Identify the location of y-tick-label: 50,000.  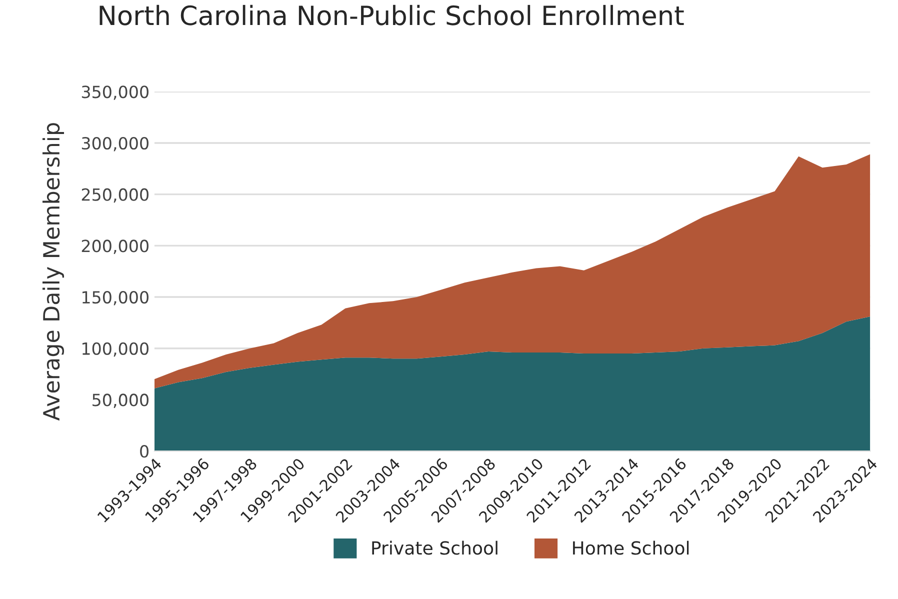
(120, 401).